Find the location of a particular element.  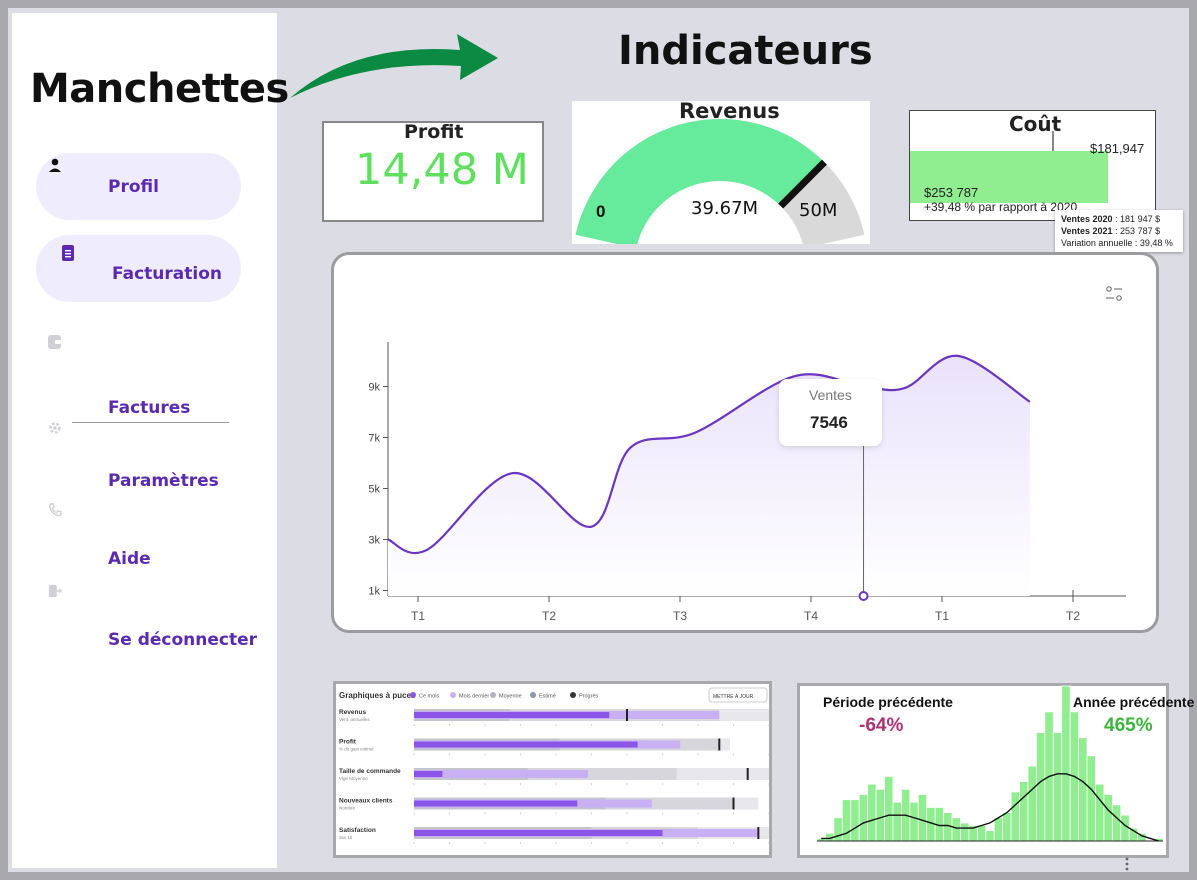

previous-year-value: 465% is located at coordinates (1128, 725).